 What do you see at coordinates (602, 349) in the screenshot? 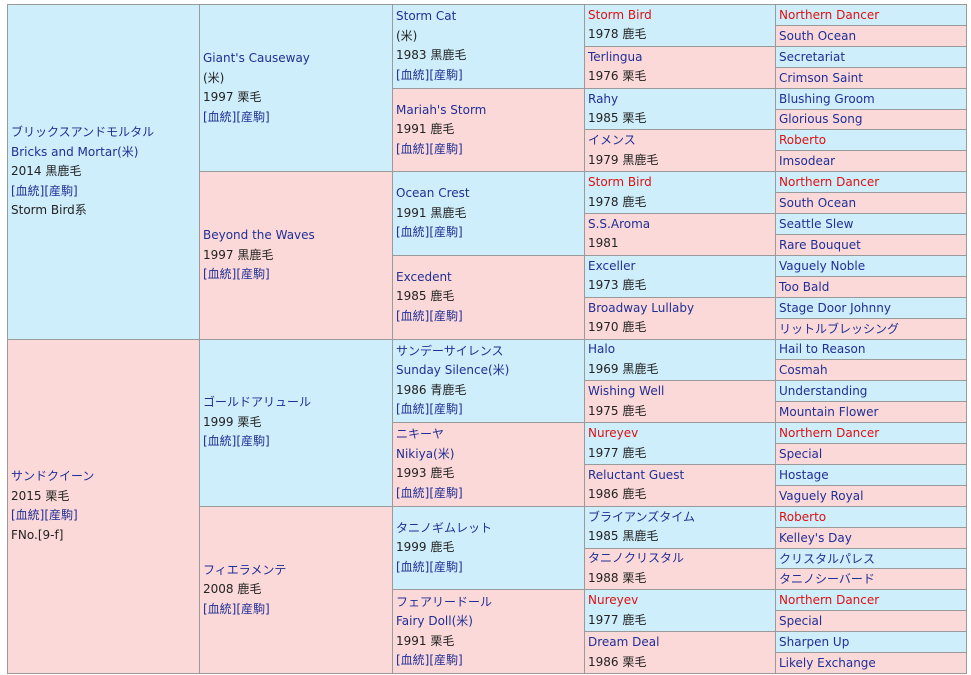
I see `gen4-name: Halo` at bounding box center [602, 349].